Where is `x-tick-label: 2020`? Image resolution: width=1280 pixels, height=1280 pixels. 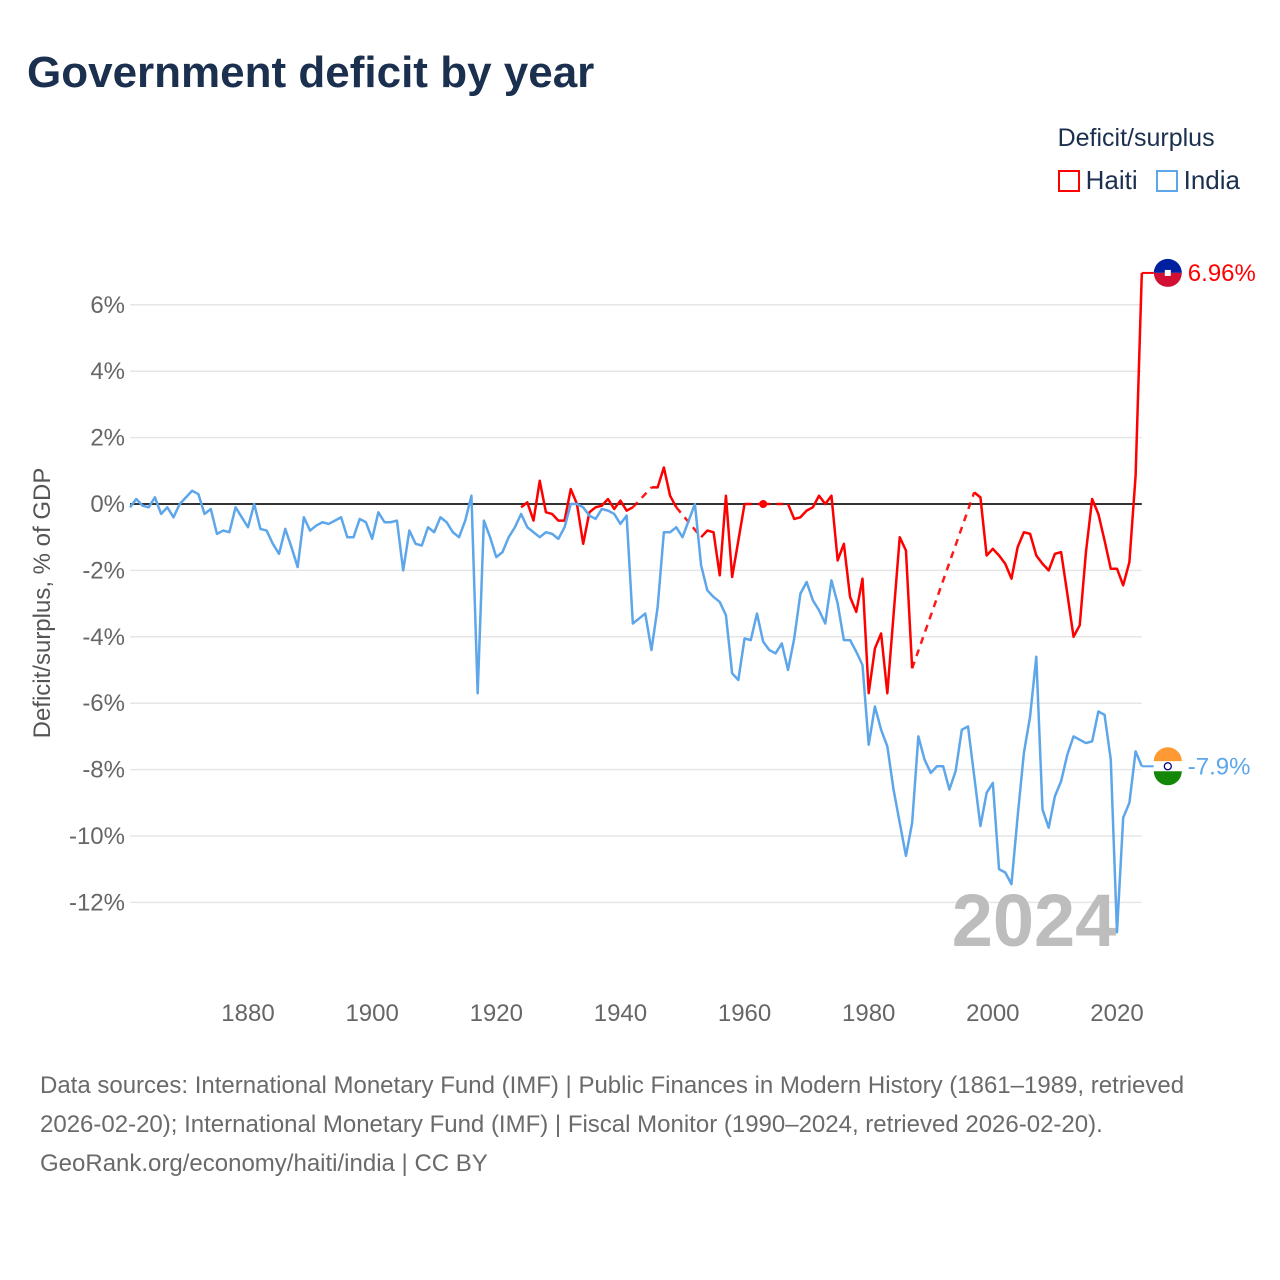 x-tick-label: 2020 is located at coordinates (1116, 1013).